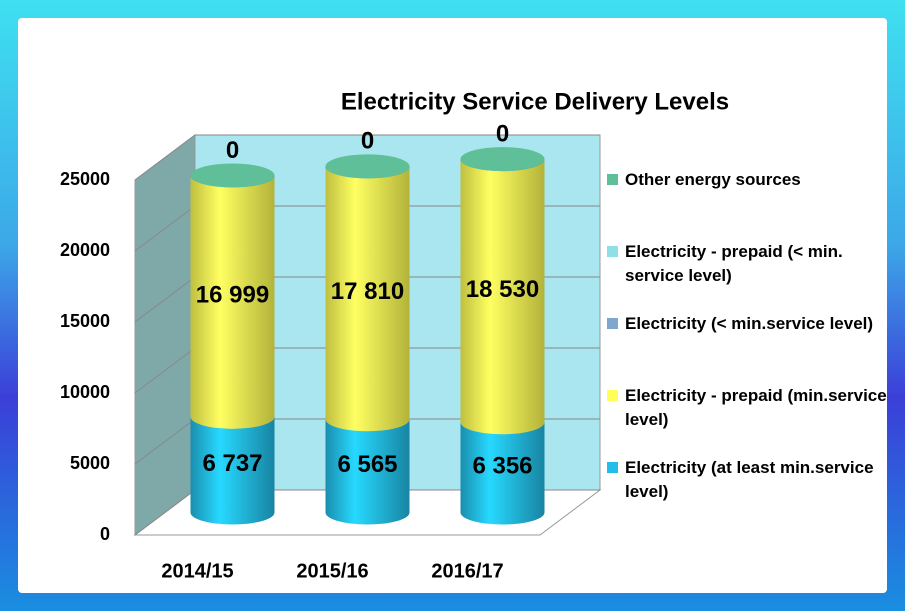 This screenshot has height=611, width=905. I want to click on data-label: 18 530, so click(502, 289).